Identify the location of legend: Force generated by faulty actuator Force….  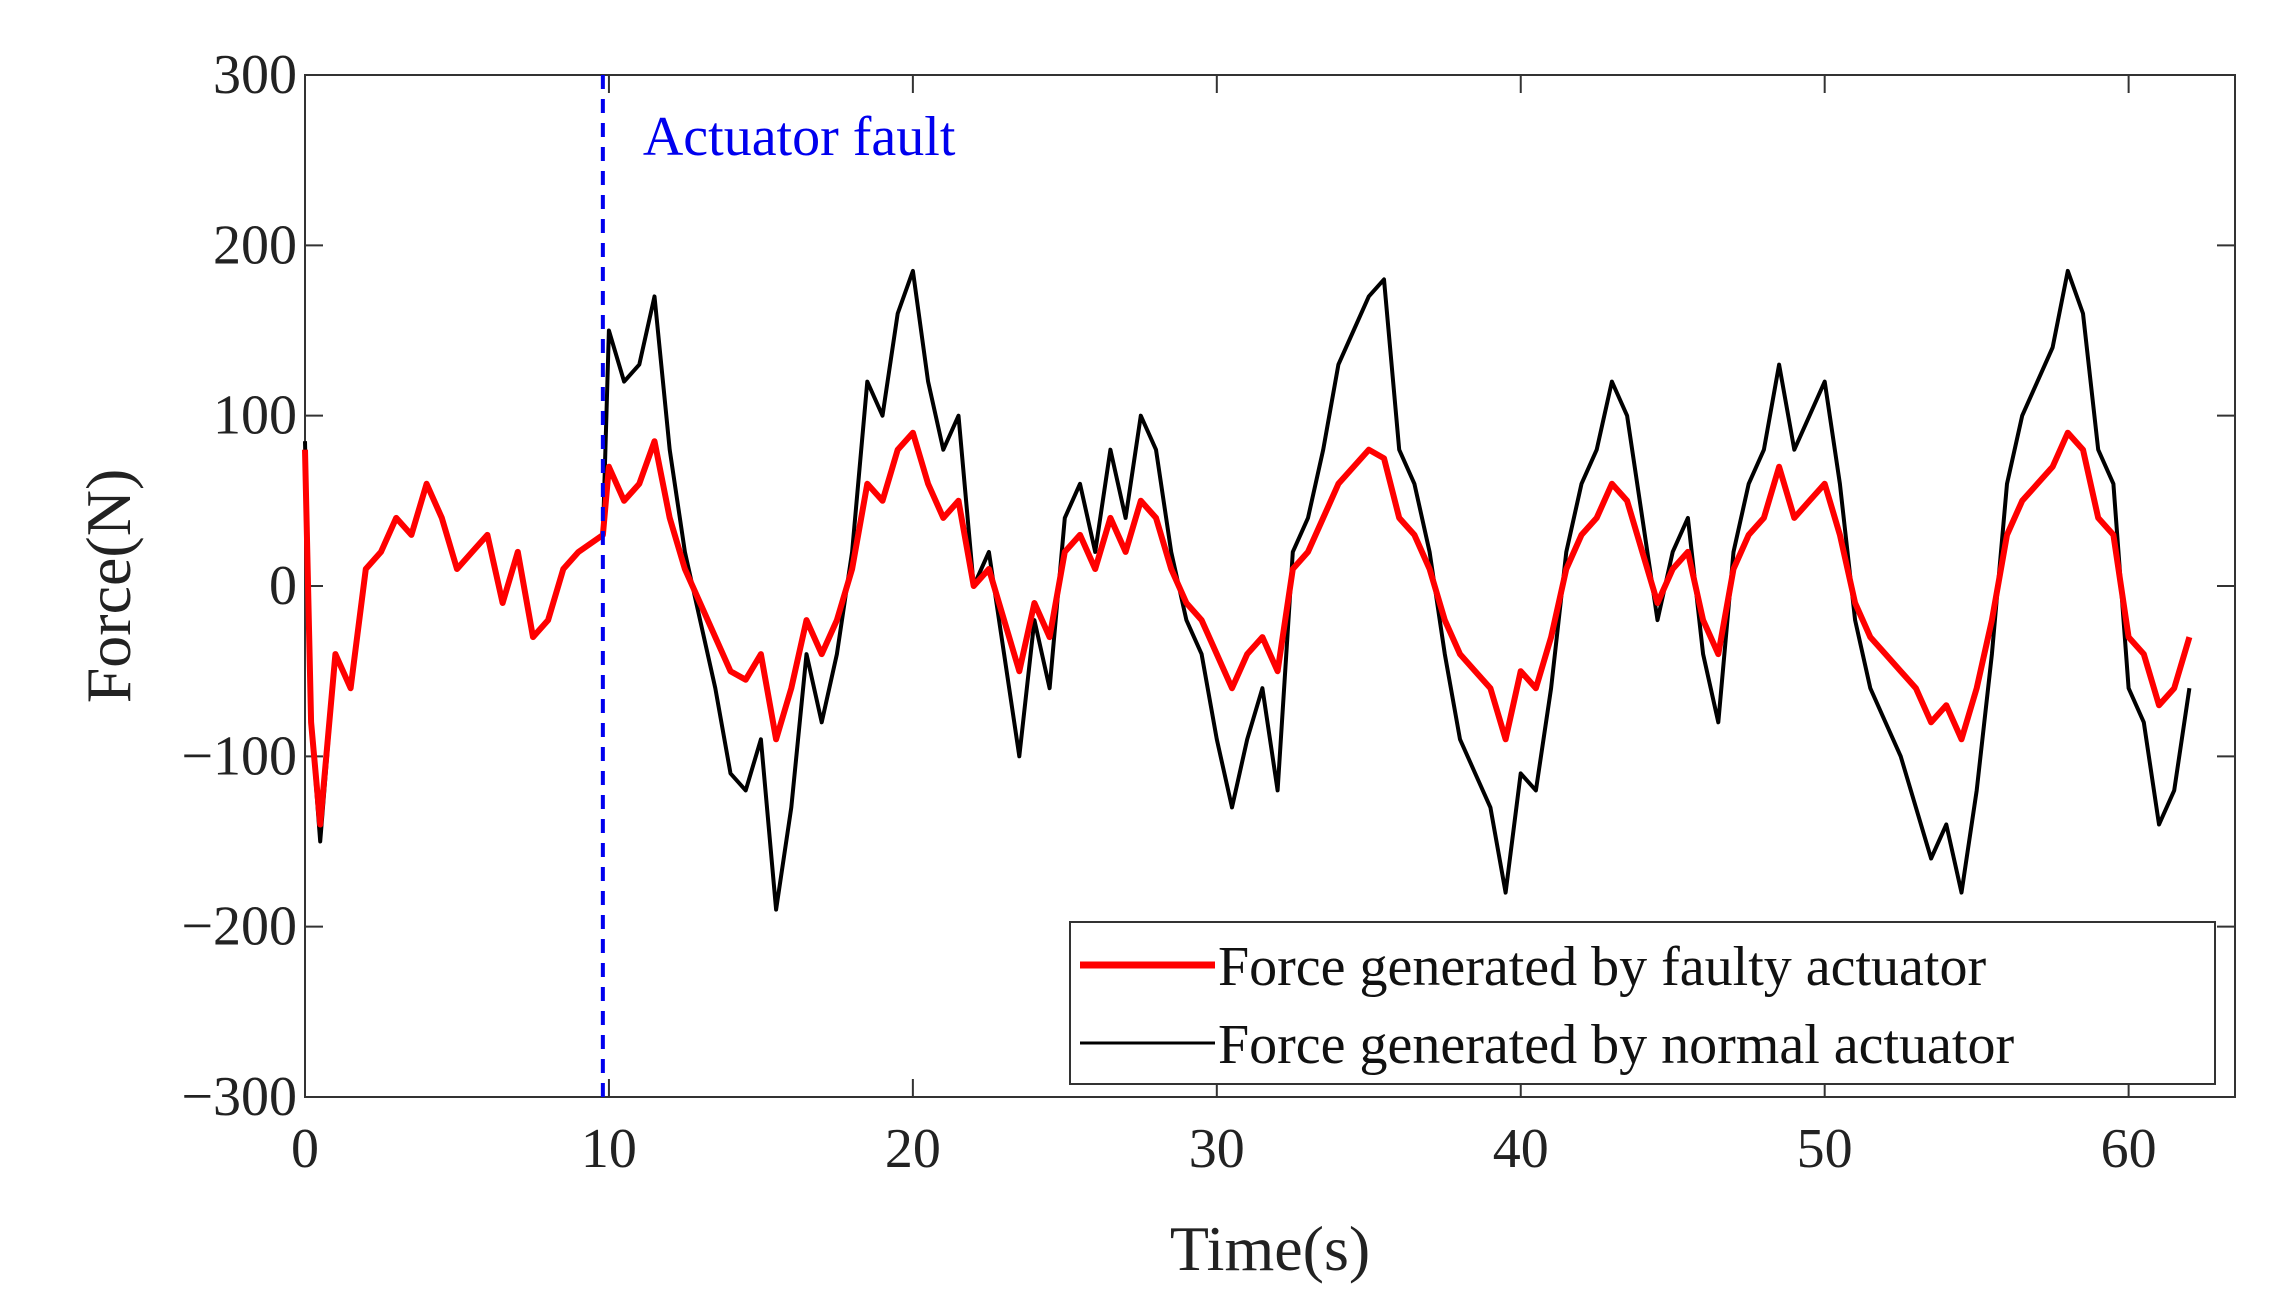
(1642, 1003).